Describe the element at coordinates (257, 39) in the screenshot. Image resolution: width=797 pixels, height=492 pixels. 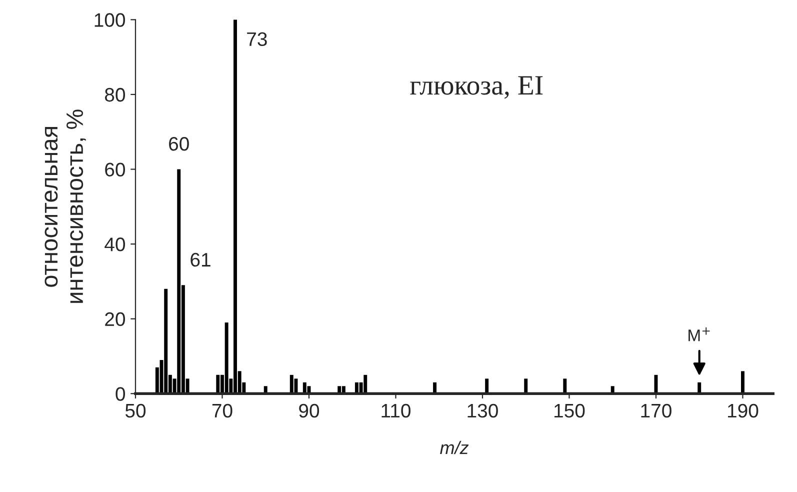
I see `annotation: 73` at that location.